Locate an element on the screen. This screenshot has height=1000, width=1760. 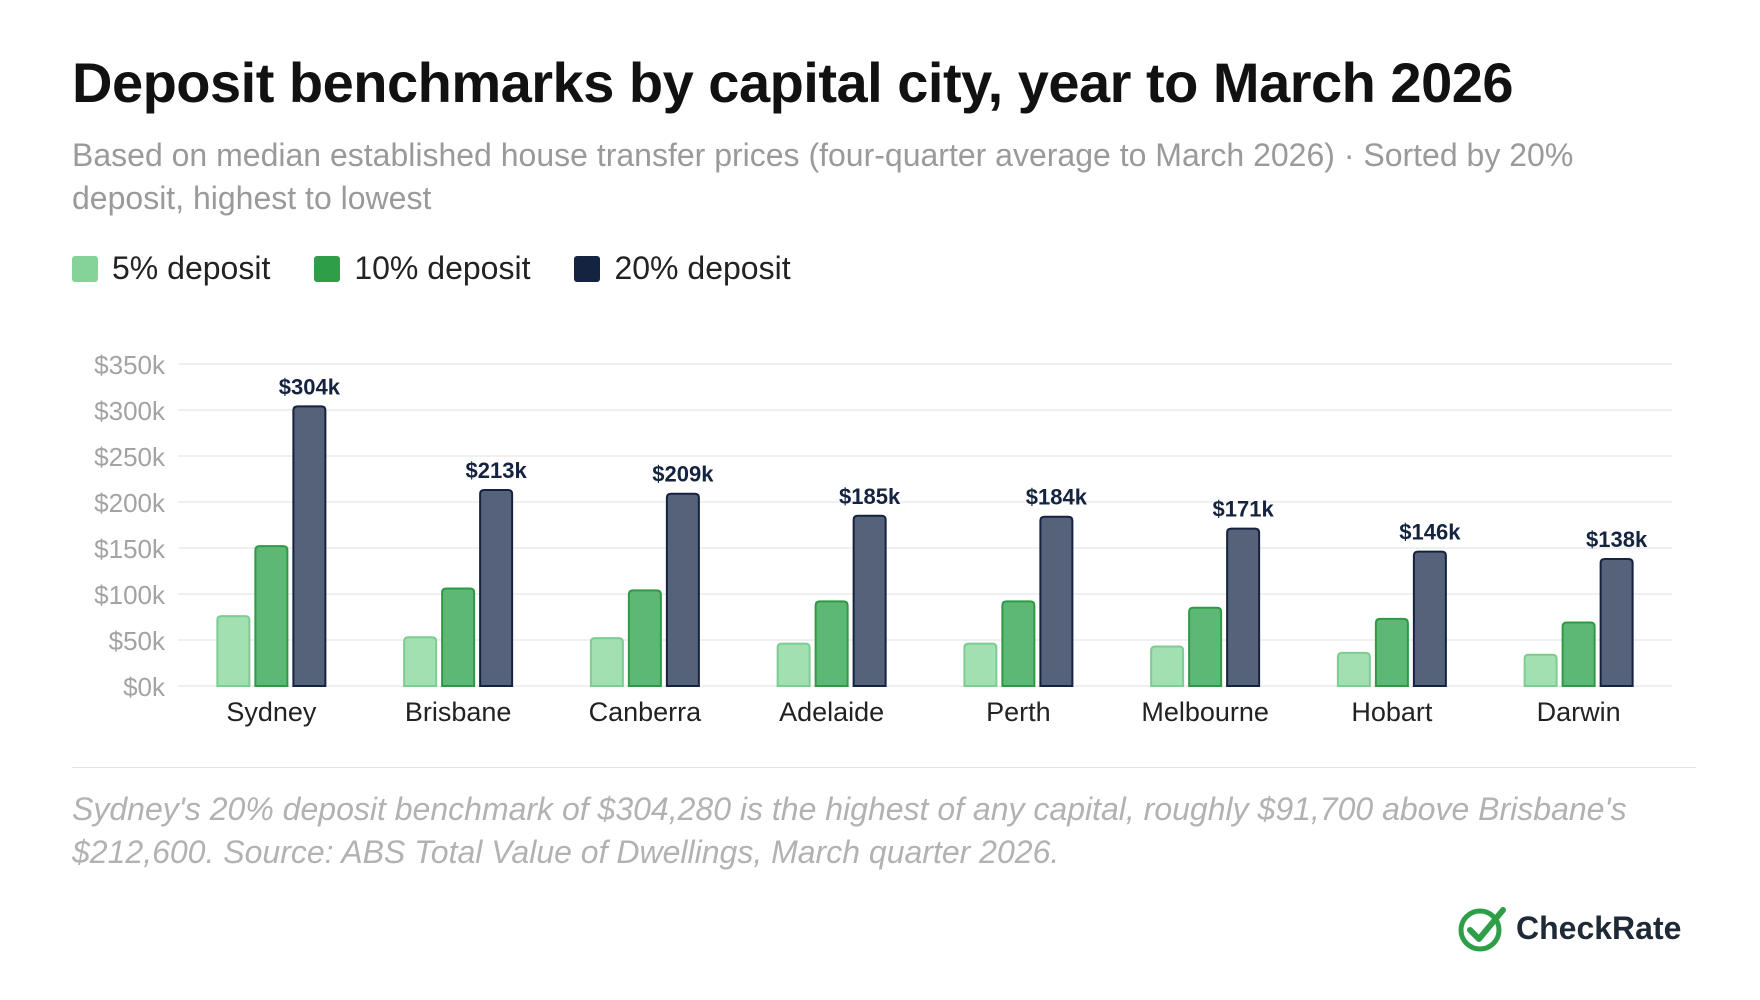
bar-perth-5-deposit is located at coordinates (980, 664).